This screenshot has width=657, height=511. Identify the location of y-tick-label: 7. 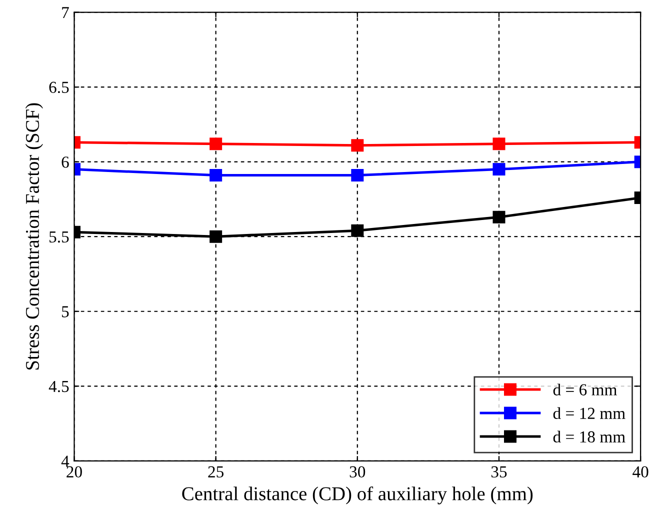
(65, 12).